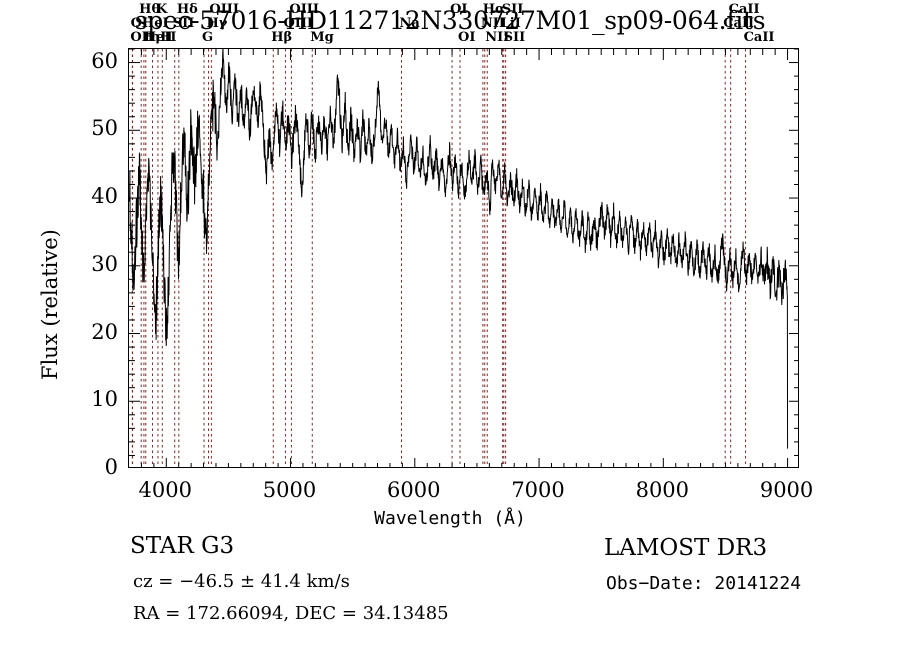 This screenshot has height=649, width=900. What do you see at coordinates (183, 23) in the screenshot?
I see `line-label-SII-4068: SII` at bounding box center [183, 23].